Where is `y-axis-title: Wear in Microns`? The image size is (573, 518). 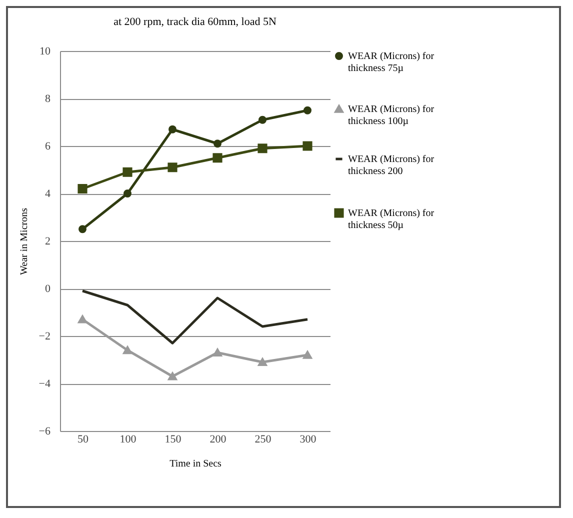 y-axis-title: Wear in Microns is located at coordinates (24, 241).